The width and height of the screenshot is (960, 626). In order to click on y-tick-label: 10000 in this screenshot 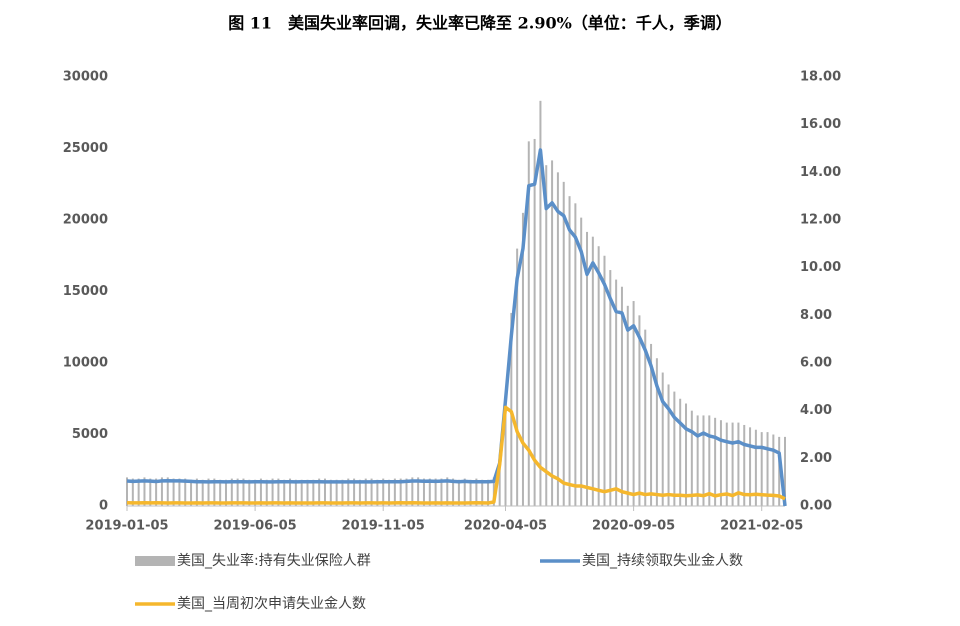, I will do `click(85, 363)`.